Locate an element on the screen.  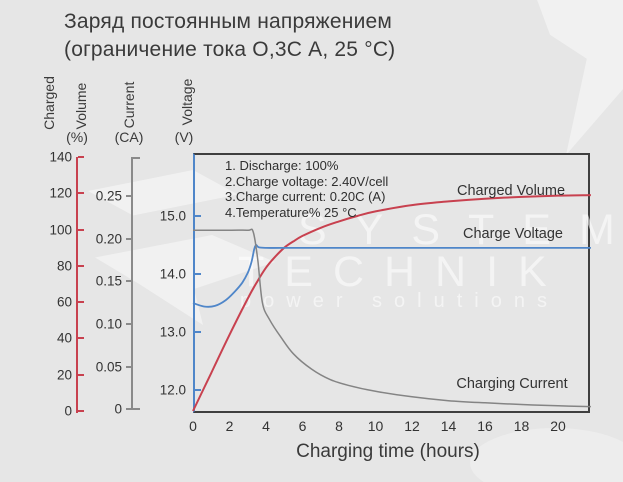
current-tick-label: 0.25 is located at coordinates (108, 196).